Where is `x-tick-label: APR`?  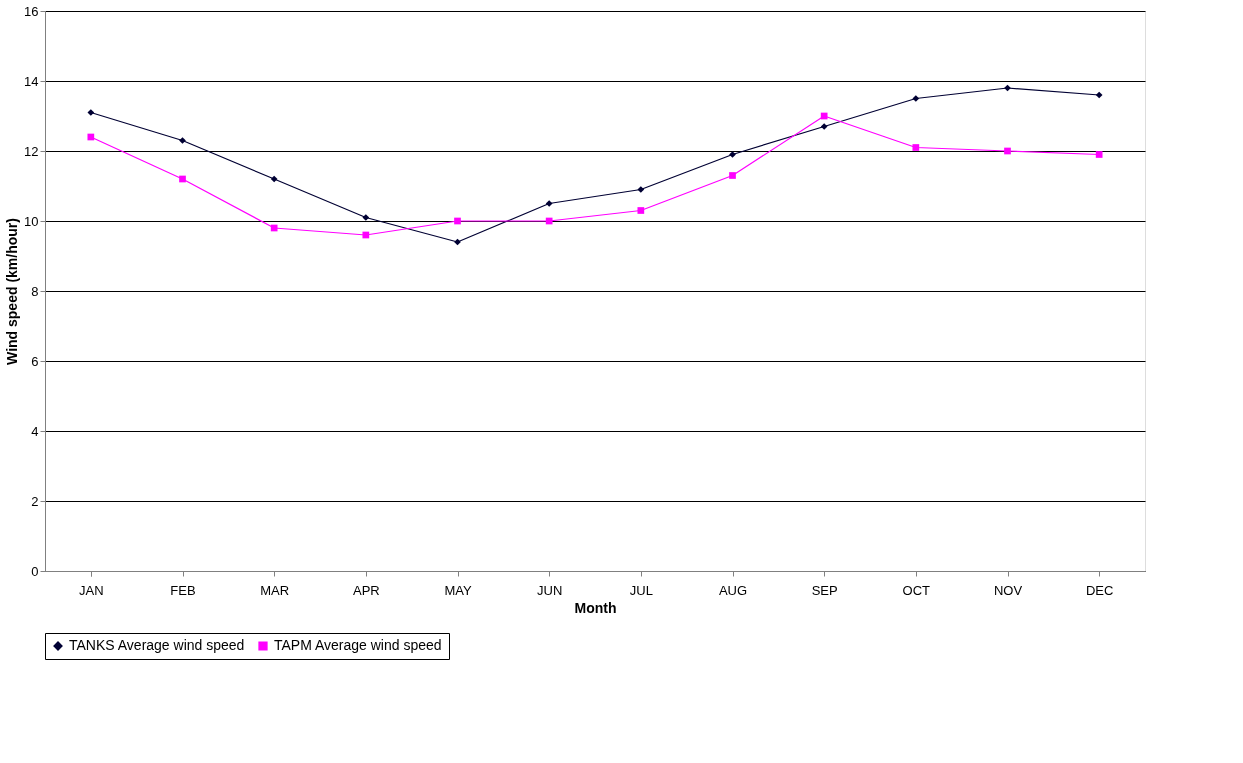
x-tick-label: APR is located at coordinates (366, 590).